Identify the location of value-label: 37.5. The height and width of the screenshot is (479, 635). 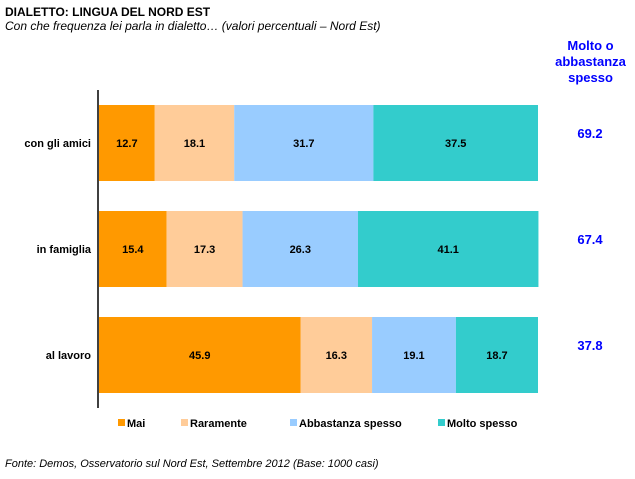
(455, 144).